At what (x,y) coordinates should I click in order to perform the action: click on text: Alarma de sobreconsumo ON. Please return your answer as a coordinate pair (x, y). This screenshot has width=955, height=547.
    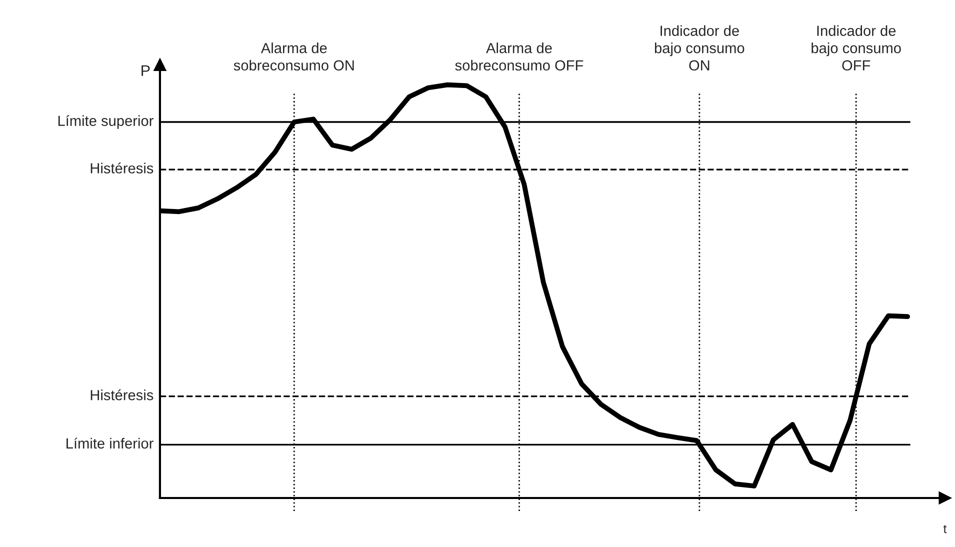
    Looking at the image, I should click on (294, 56).